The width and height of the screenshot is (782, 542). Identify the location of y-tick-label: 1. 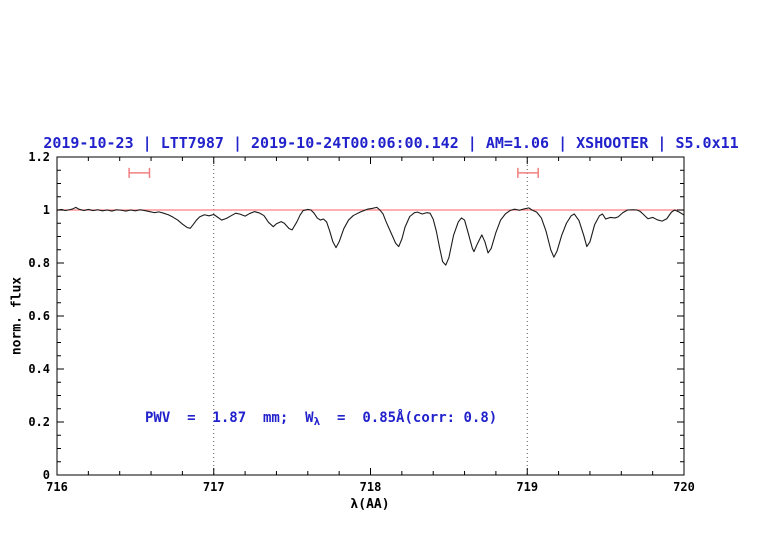
(46, 210).